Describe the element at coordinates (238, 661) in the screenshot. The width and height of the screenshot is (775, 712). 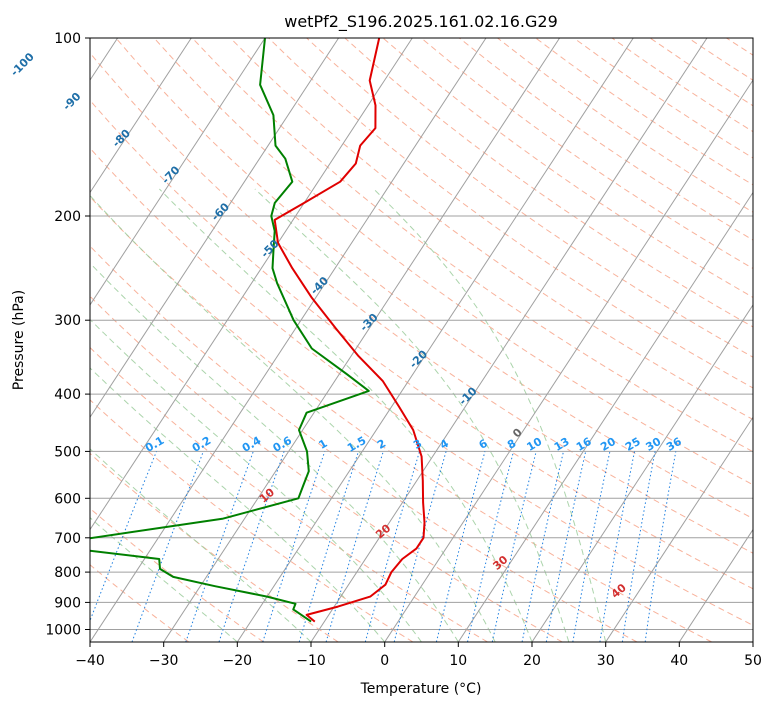
I see `x-tick-label: −20` at that location.